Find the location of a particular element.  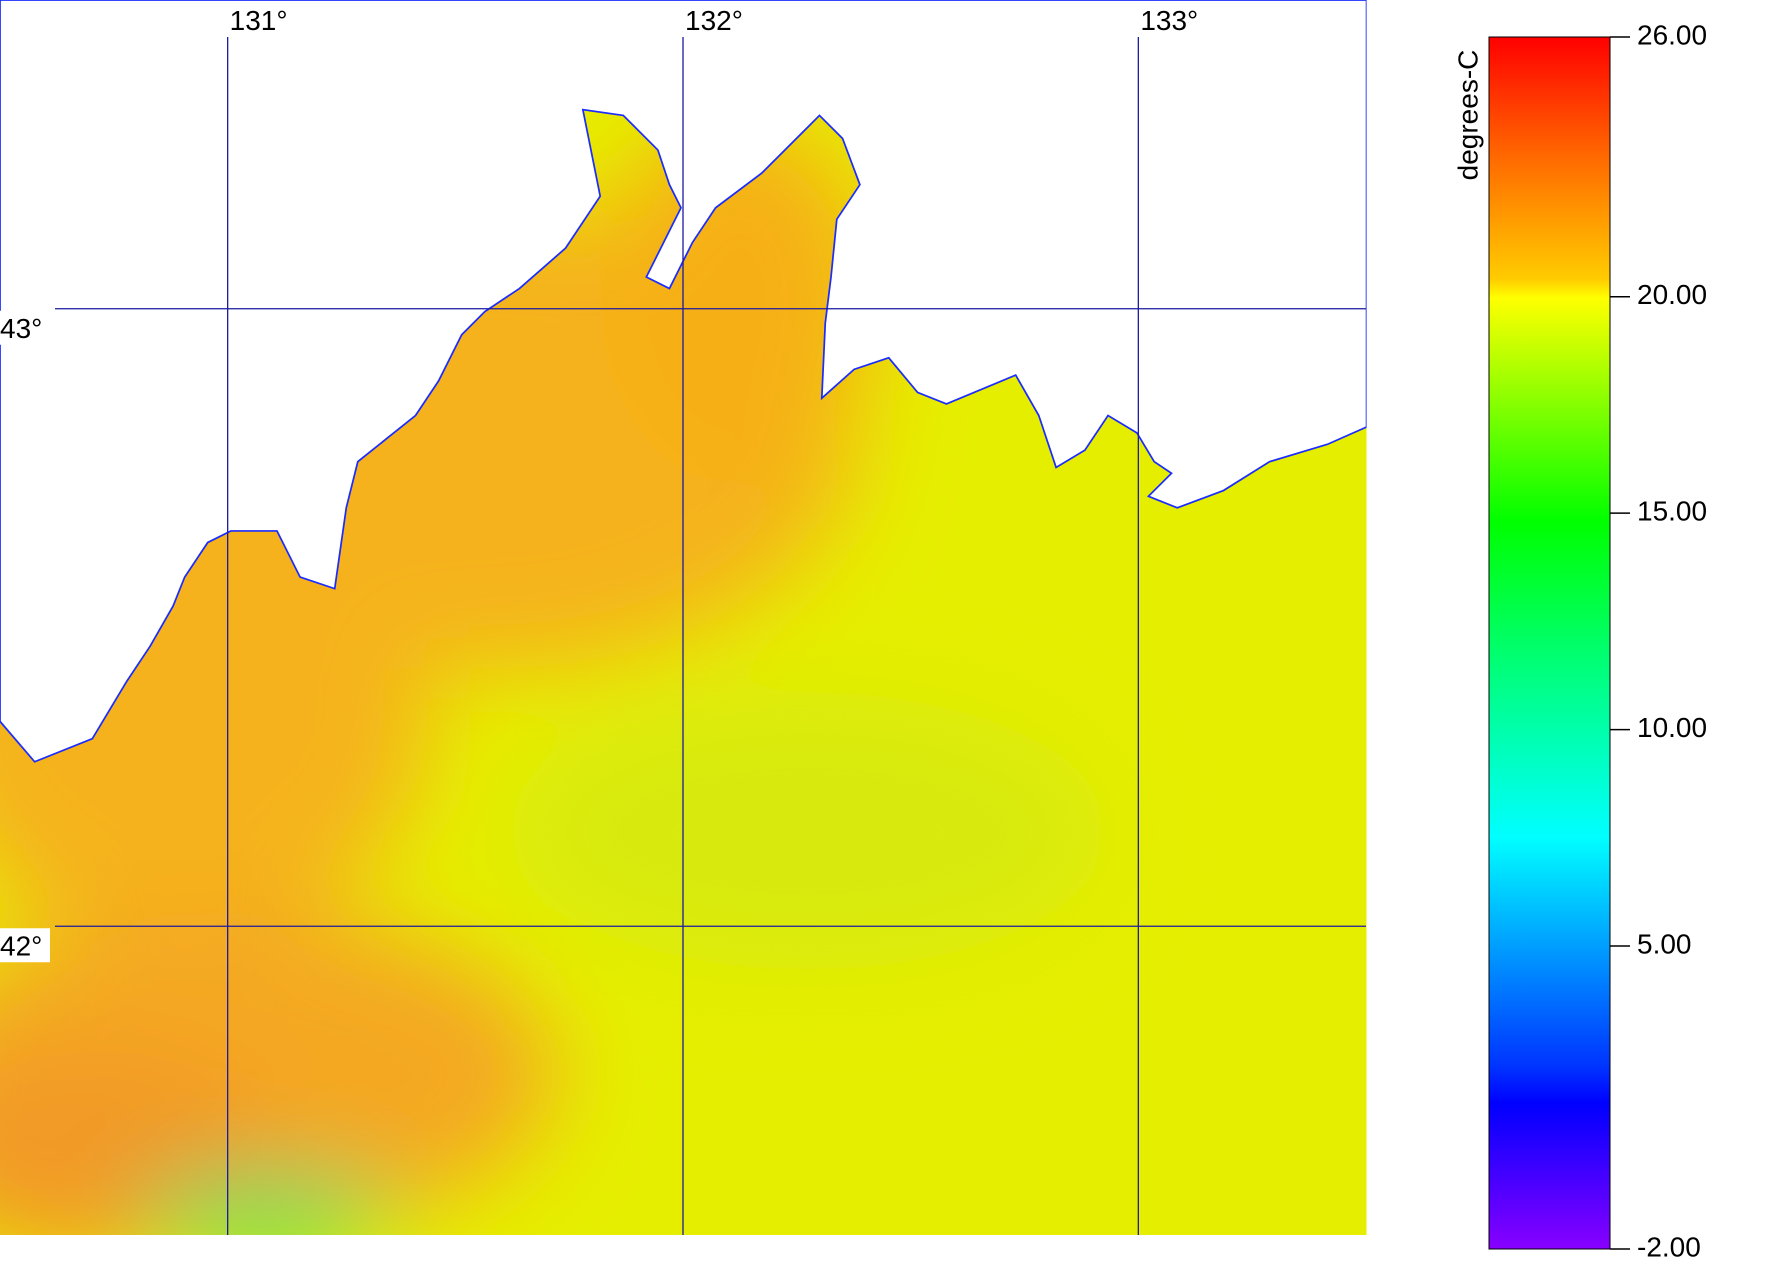

longitude-label: 132° is located at coordinates (714, 20).